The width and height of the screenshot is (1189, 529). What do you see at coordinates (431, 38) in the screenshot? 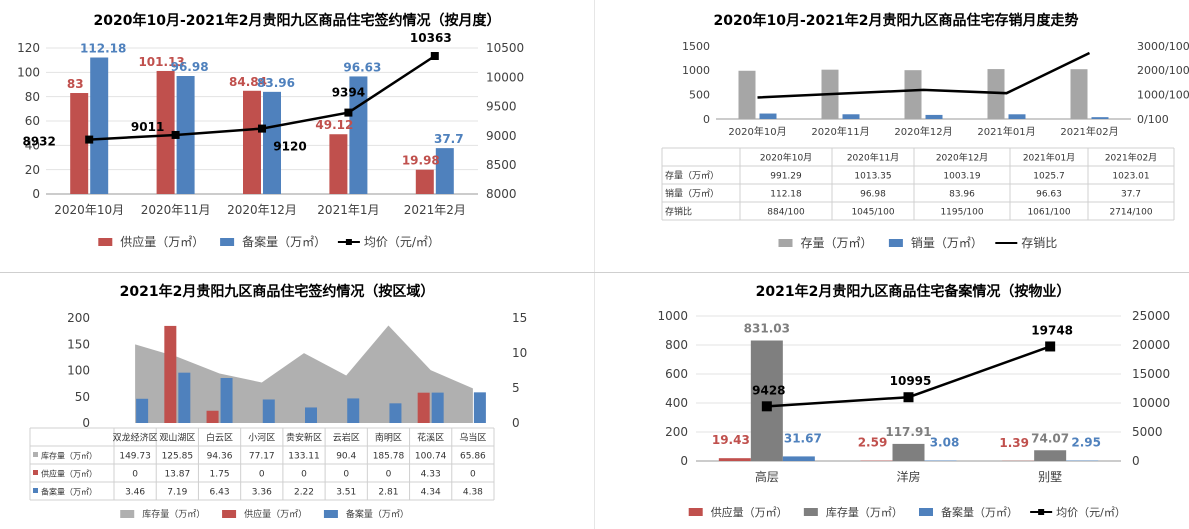
I see `data-label-avg-price: 10363` at bounding box center [431, 38].